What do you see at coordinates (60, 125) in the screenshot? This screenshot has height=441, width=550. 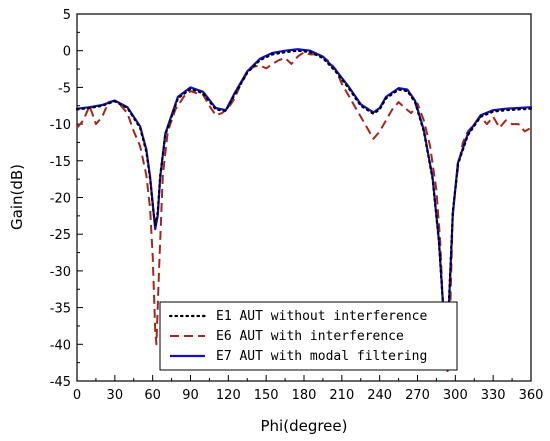 I see `y-tick-label: -10` at bounding box center [60, 125].